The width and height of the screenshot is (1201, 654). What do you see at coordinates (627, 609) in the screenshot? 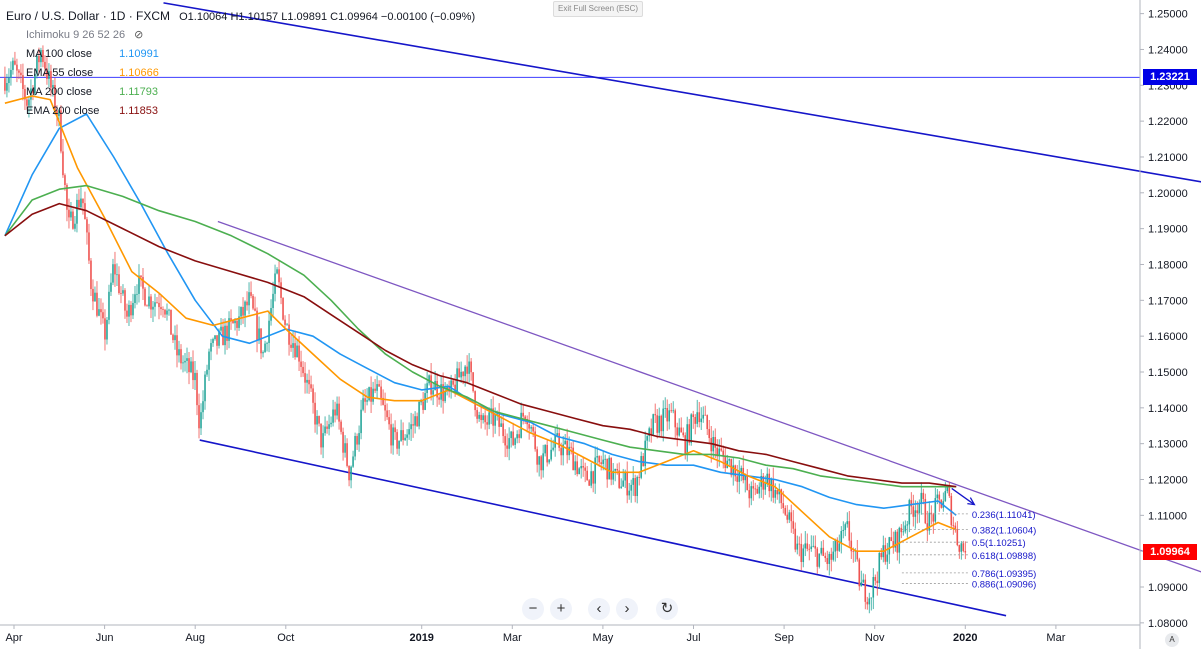
I see `scroll-right-button: ›` at bounding box center [627, 609].